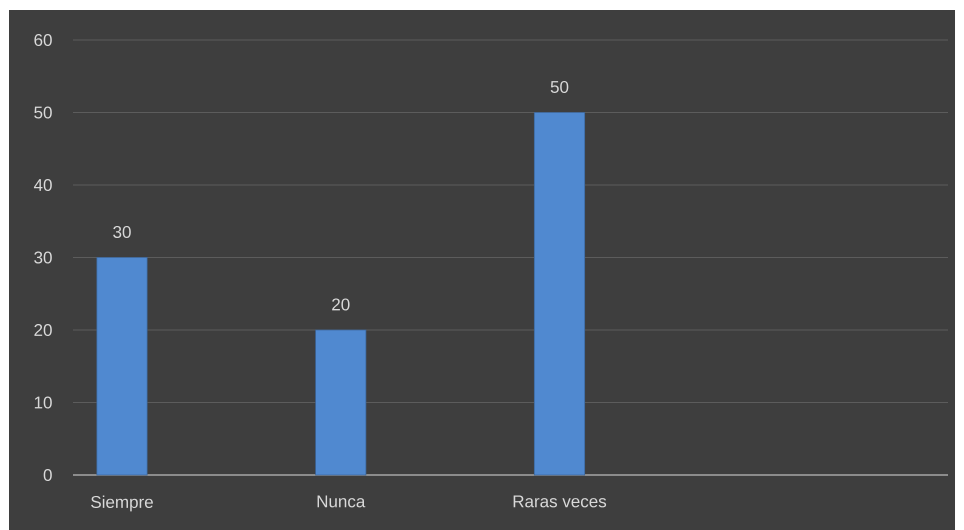  Describe the element at coordinates (43, 257) in the screenshot. I see `y-tick-label: 30` at that location.